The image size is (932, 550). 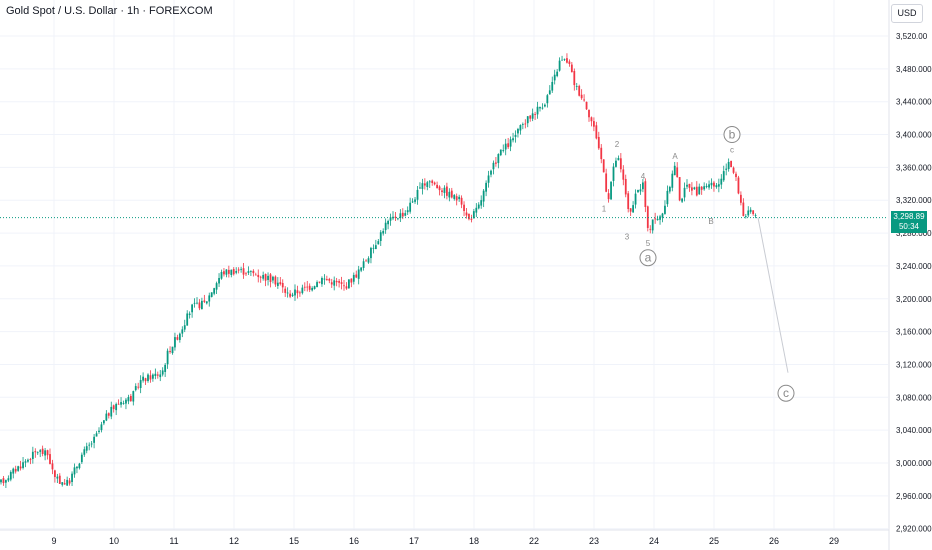 I want to click on x-tick-label: 9, so click(x=53, y=541).